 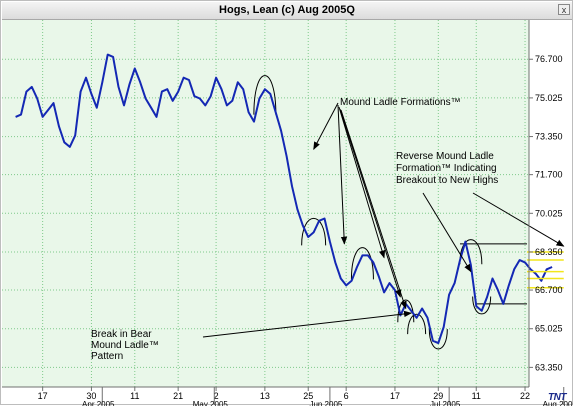 What do you see at coordinates (438, 396) in the screenshot?
I see `x-tick-label: 29` at bounding box center [438, 396].